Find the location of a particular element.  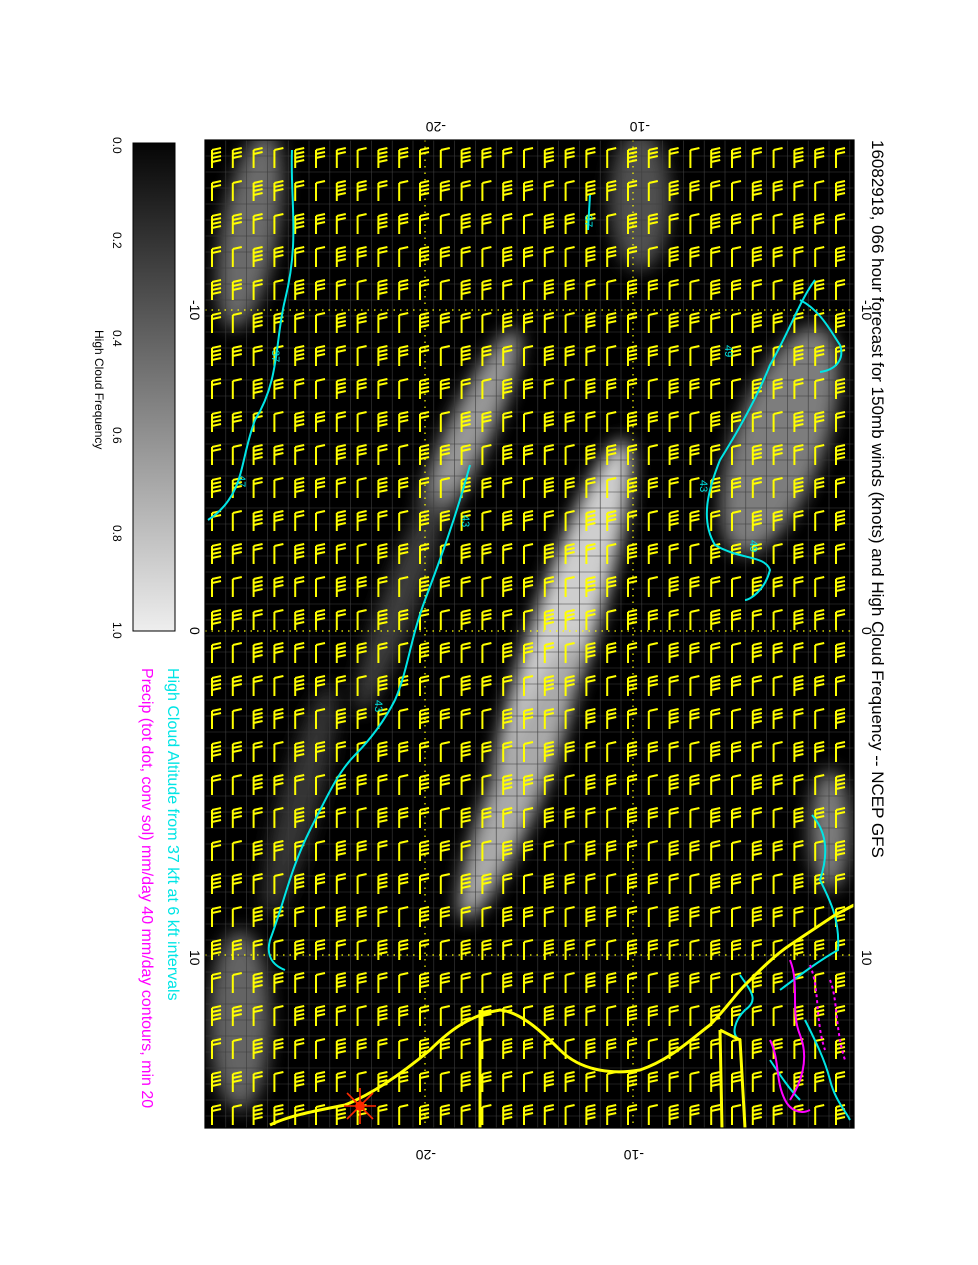

left-tick-label: 10 is located at coordinates (195, 958).